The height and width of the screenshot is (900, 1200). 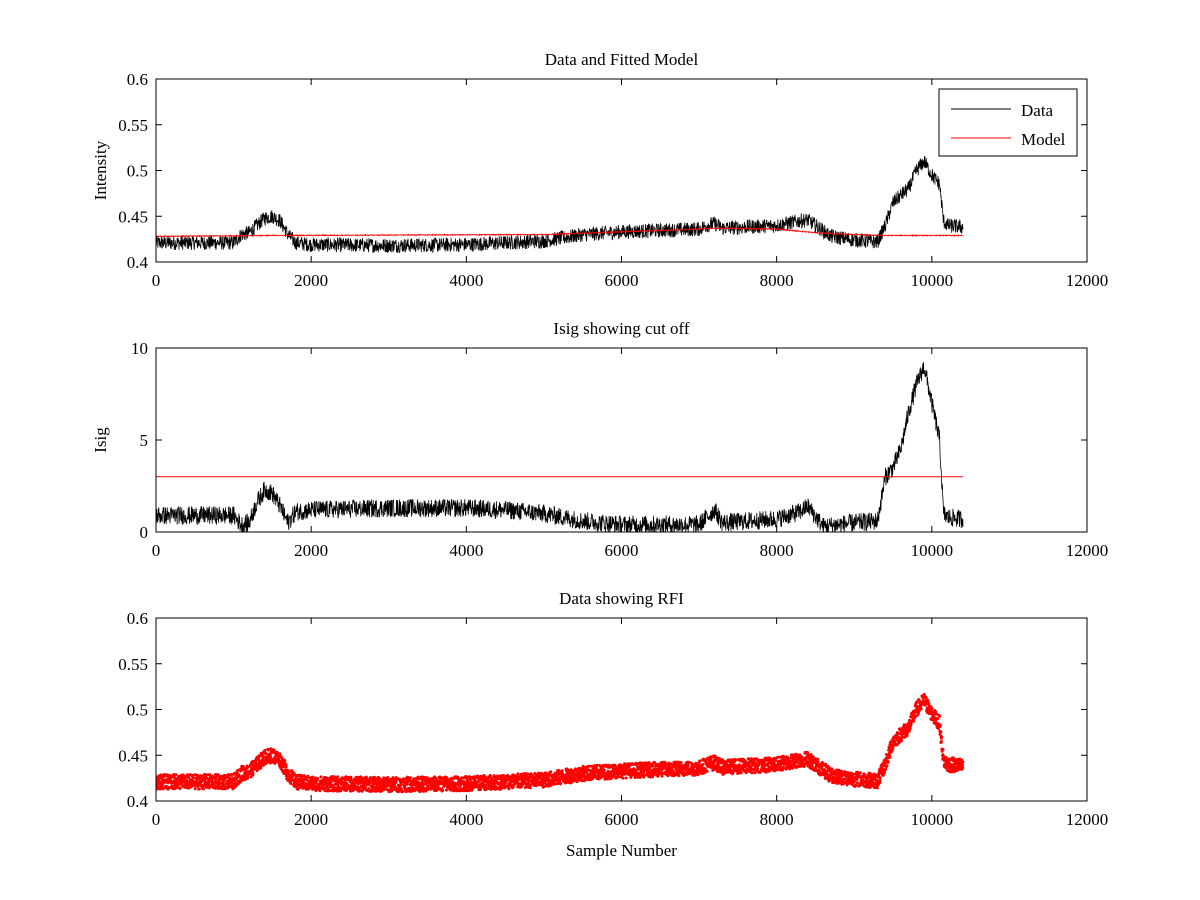 What do you see at coordinates (138, 801) in the screenshot?
I see `y-tick-label: 0.4` at bounding box center [138, 801].